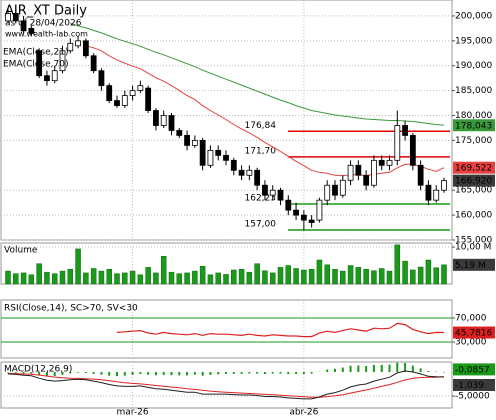  I want to click on value-box, so click(474, 369).